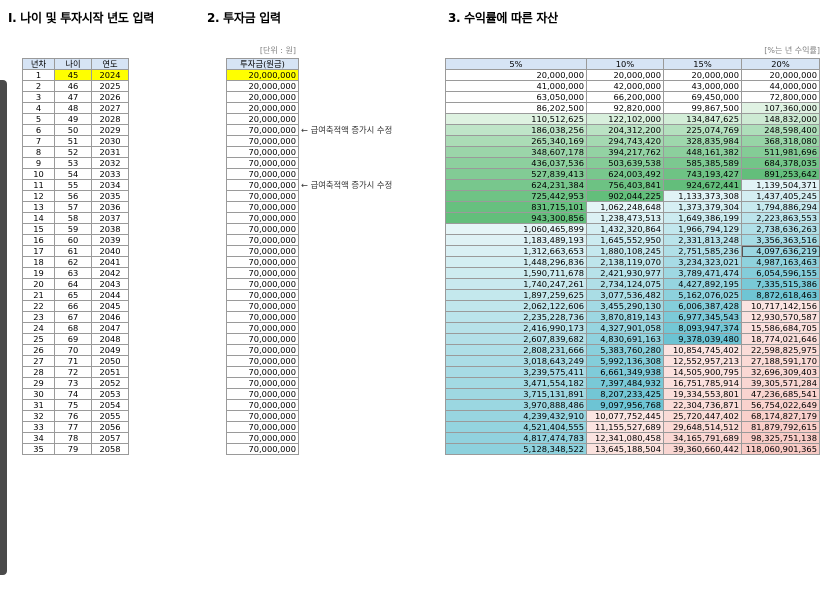 The height and width of the screenshot is (605, 838). What do you see at coordinates (110, 383) in the screenshot?
I see `calendar-year-cell: 2052` at bounding box center [110, 383].